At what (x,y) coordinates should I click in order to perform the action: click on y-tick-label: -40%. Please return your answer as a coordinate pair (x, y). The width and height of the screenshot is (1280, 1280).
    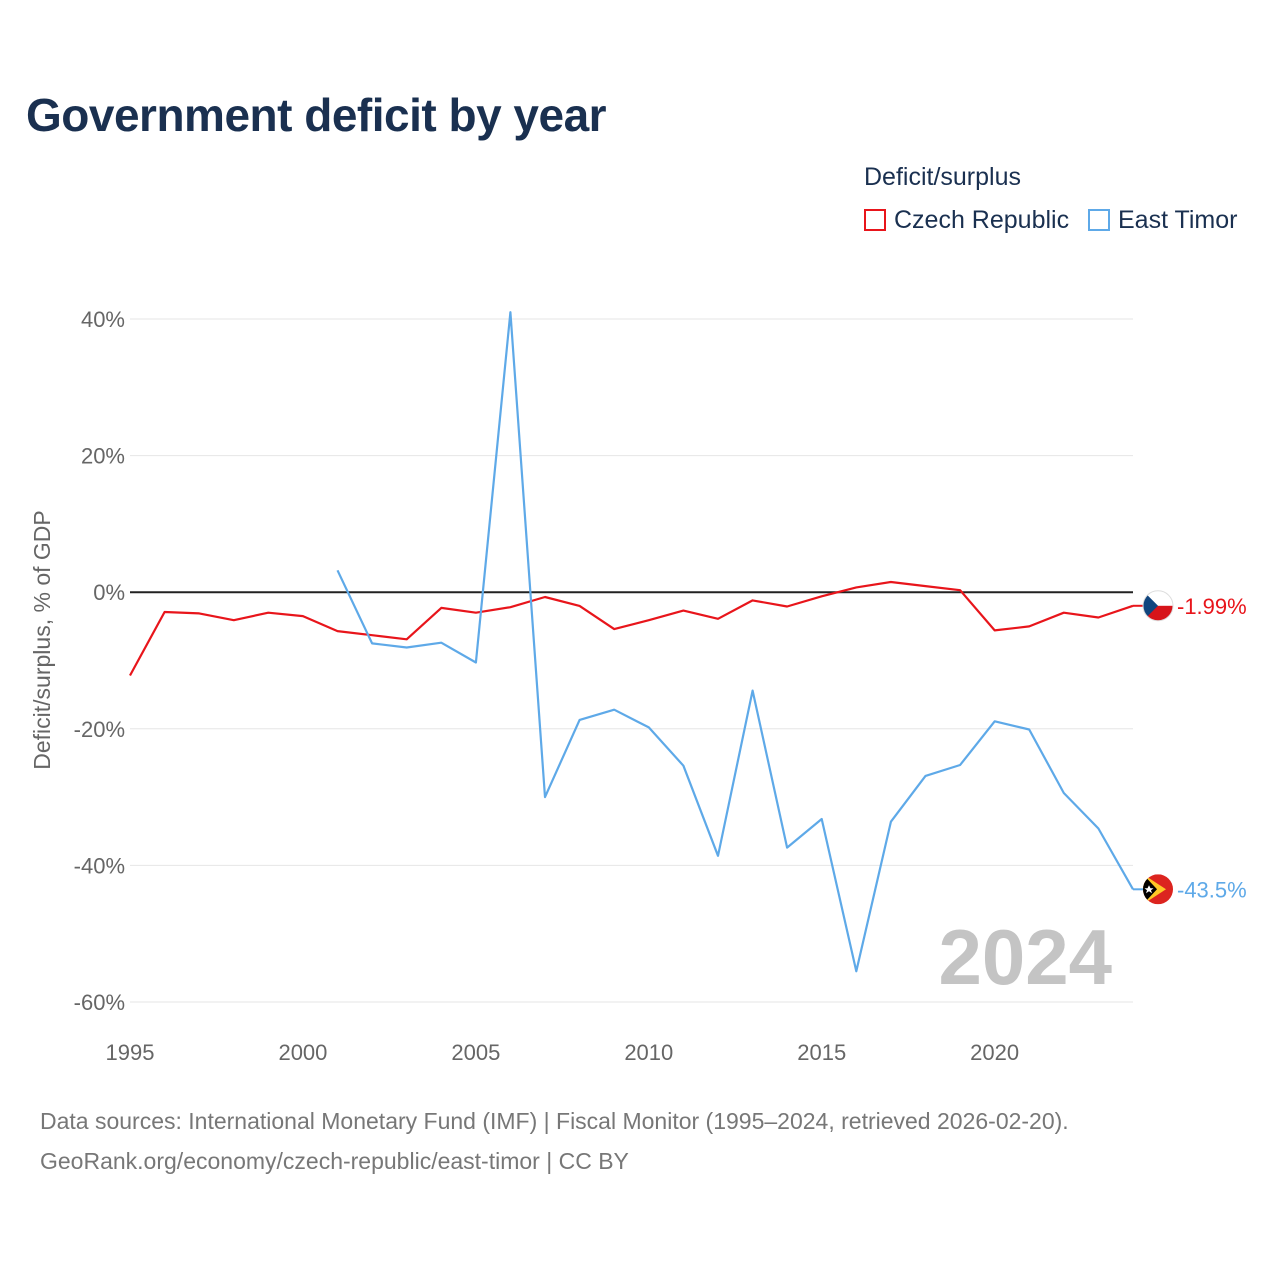
    Looking at the image, I should click on (99, 865).